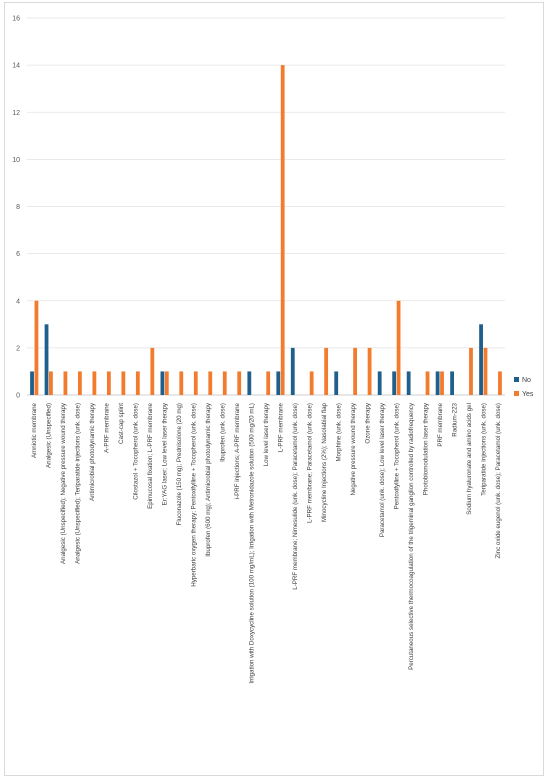 The height and width of the screenshot is (780, 550). What do you see at coordinates (16, 19) in the screenshot?
I see `y-tick-label: 16` at bounding box center [16, 19].